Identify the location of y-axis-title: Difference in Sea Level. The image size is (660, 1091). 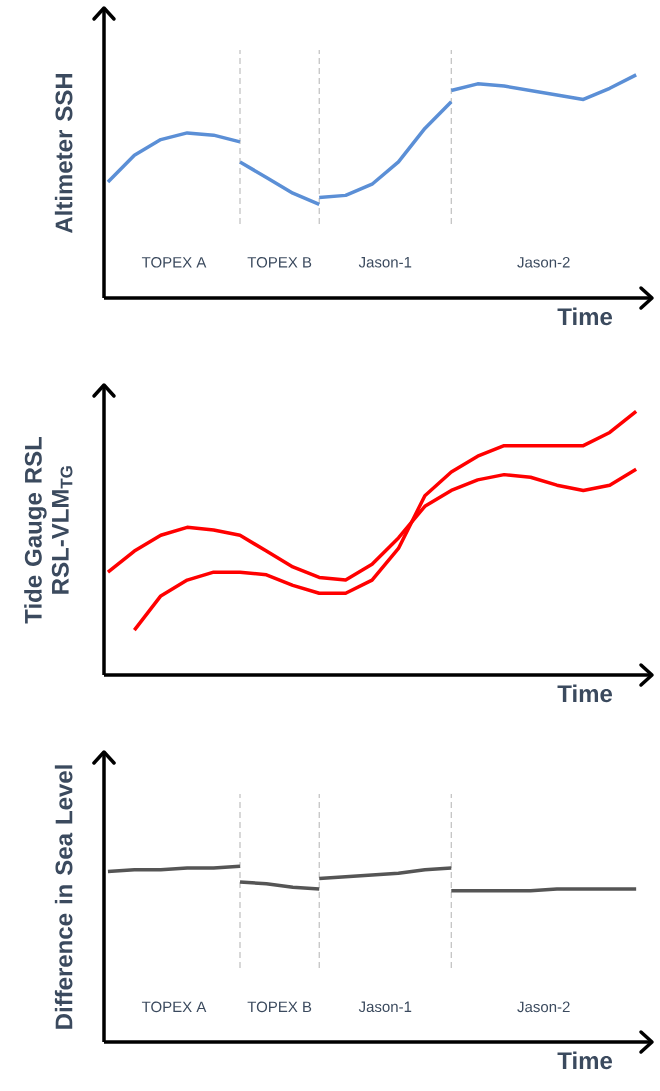
(63, 897).